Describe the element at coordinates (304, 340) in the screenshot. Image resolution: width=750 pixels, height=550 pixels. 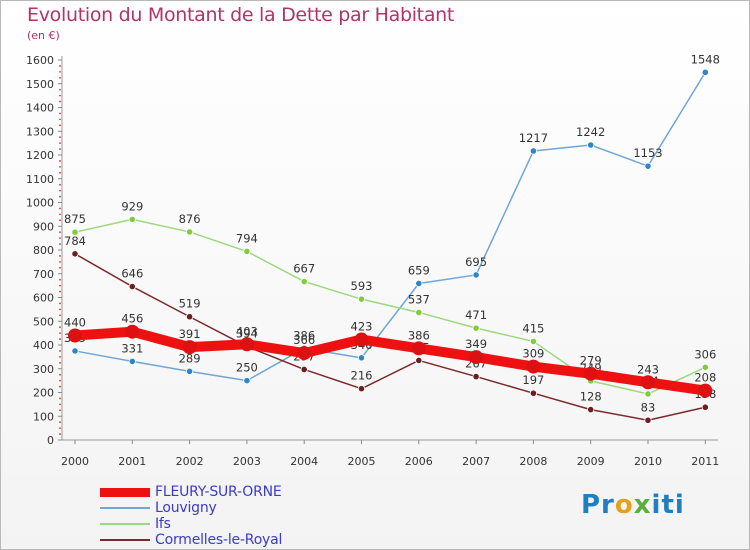
I see `data-label: 366` at that location.